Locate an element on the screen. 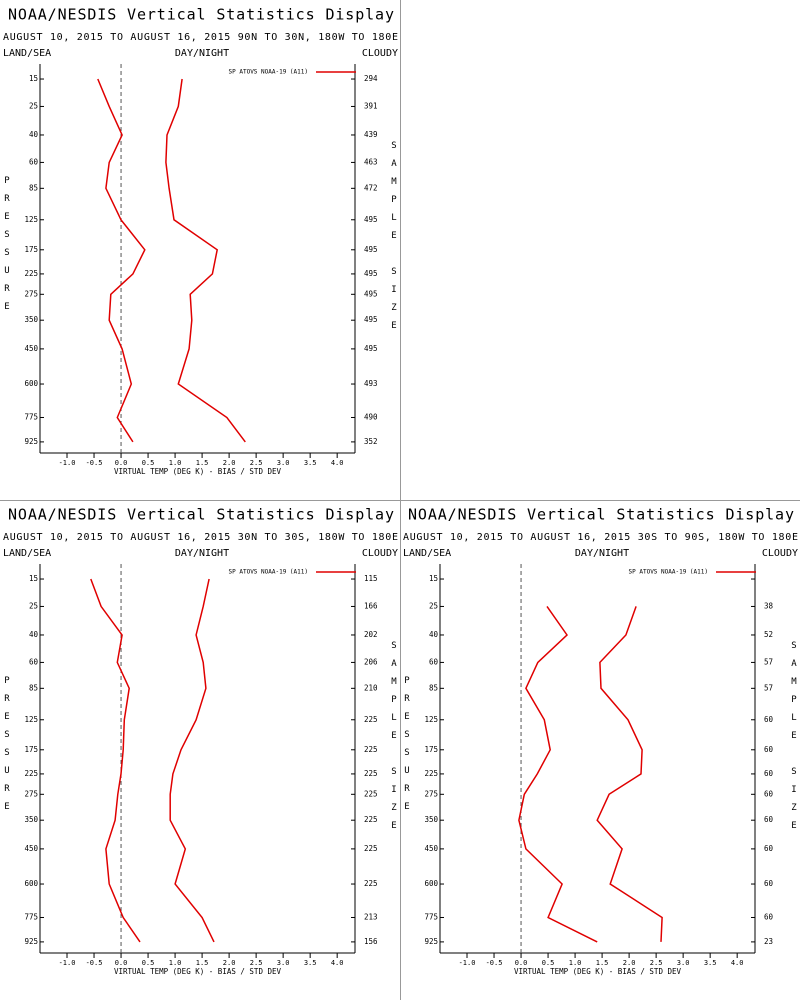 This screenshot has width=800, height=1000. x-tick-label: 2.5 is located at coordinates (256, 463).